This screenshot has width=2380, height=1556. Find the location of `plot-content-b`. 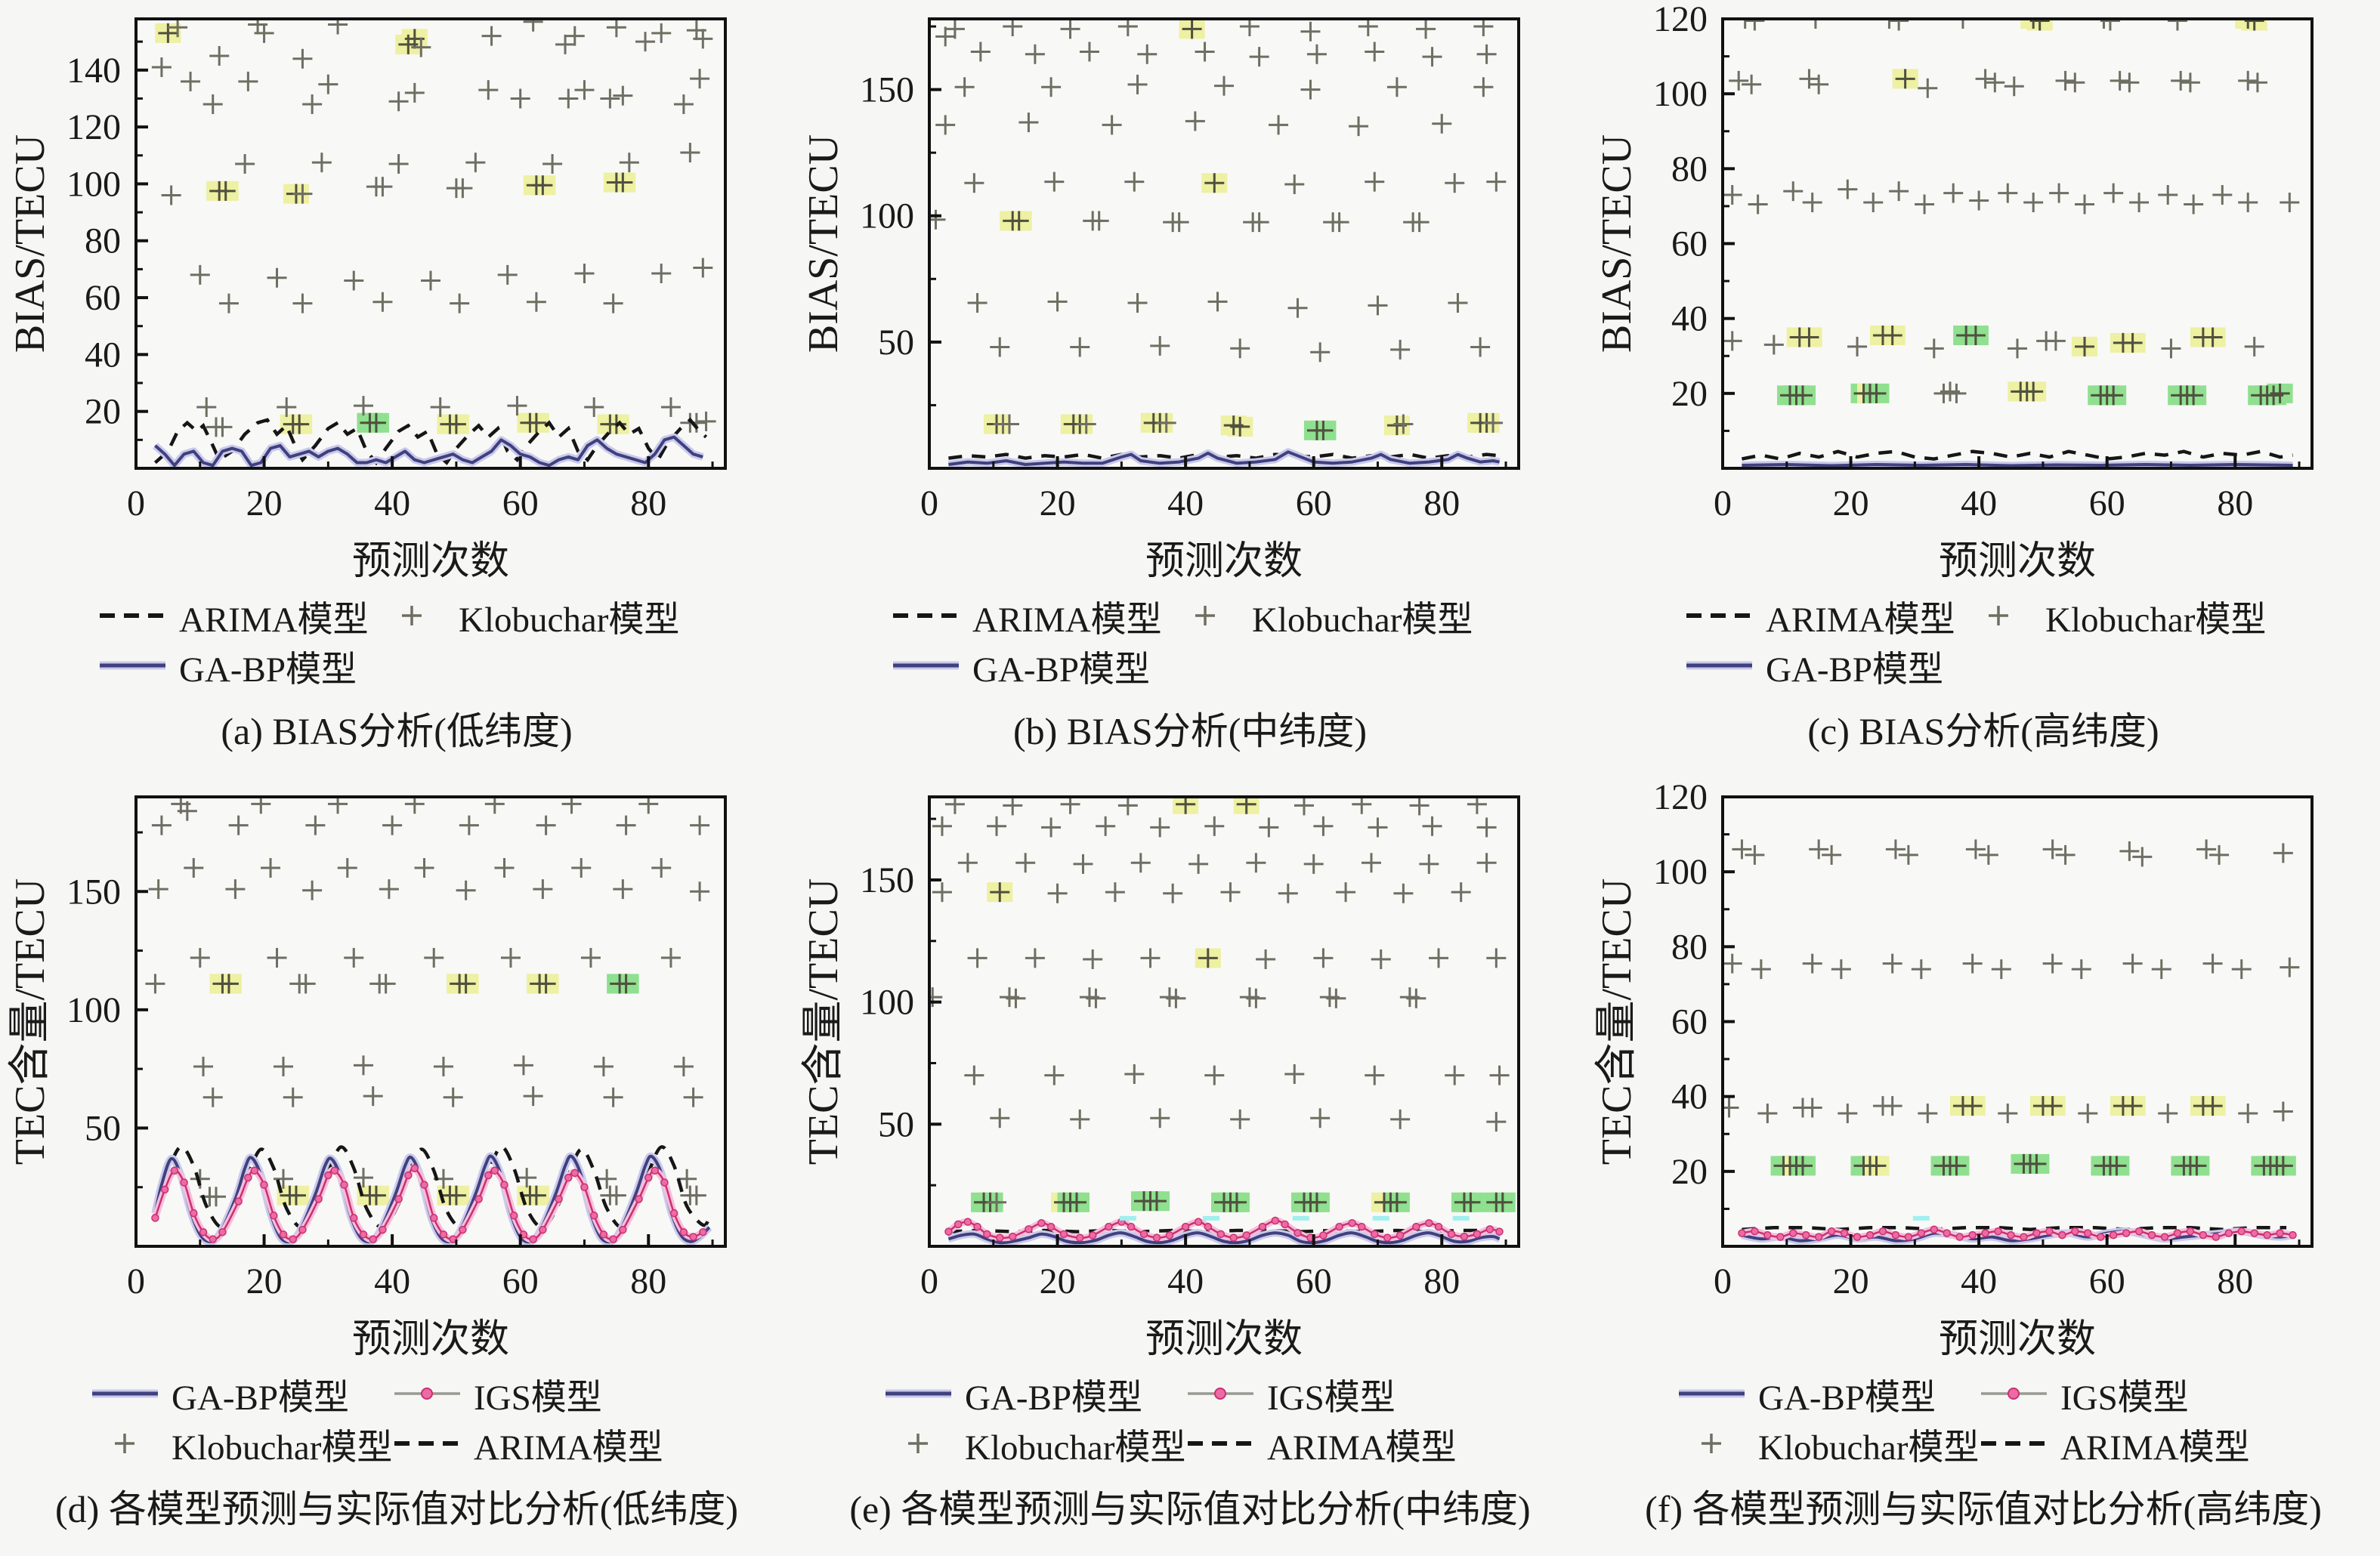

plot-content-b is located at coordinates (1218, 244).